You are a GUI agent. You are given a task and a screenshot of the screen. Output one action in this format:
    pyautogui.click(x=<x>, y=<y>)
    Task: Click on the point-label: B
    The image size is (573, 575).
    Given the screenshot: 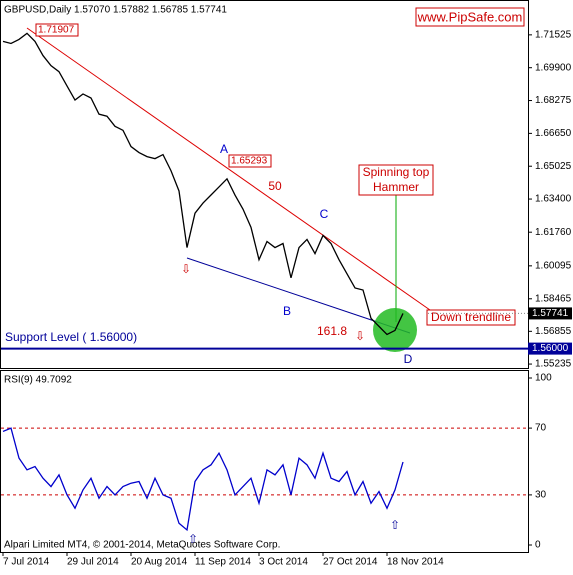 What is the action you would take?
    pyautogui.click(x=287, y=311)
    